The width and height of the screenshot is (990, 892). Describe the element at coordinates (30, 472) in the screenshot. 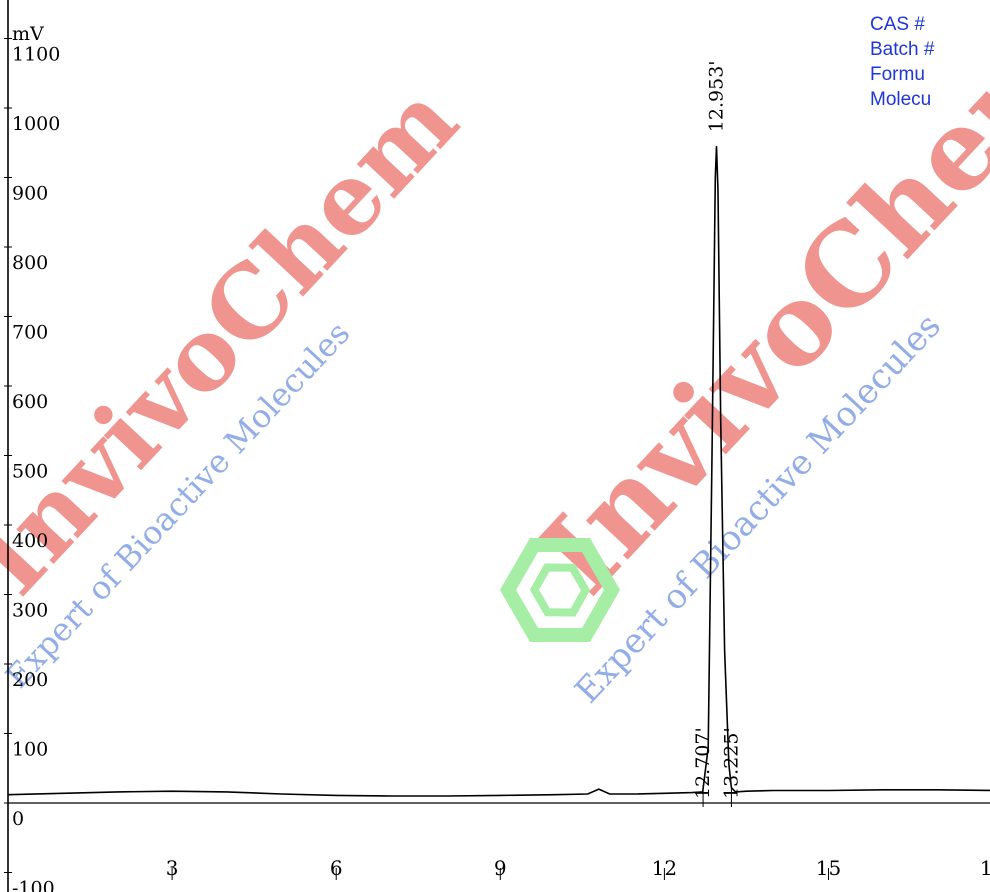

I see `y-tick-label: 500` at that location.